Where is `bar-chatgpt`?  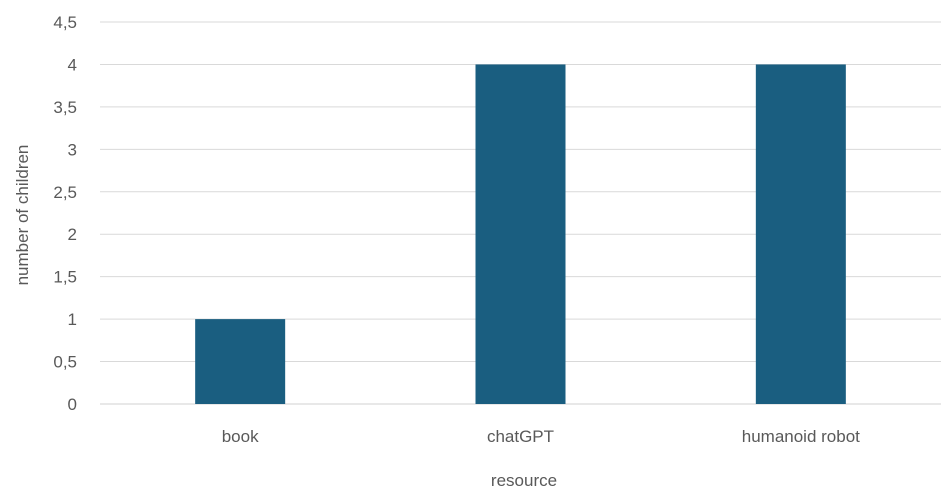 bar-chatgpt is located at coordinates (520, 234).